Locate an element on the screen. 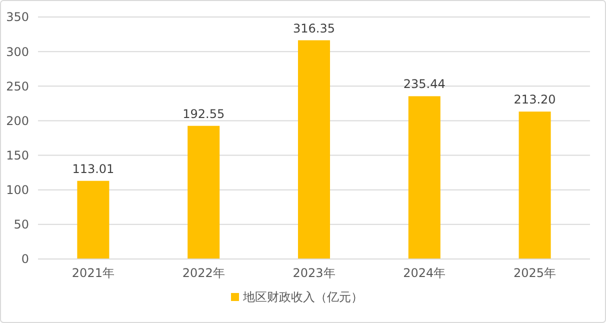  y-tick-label: 0 is located at coordinates (25, 259).